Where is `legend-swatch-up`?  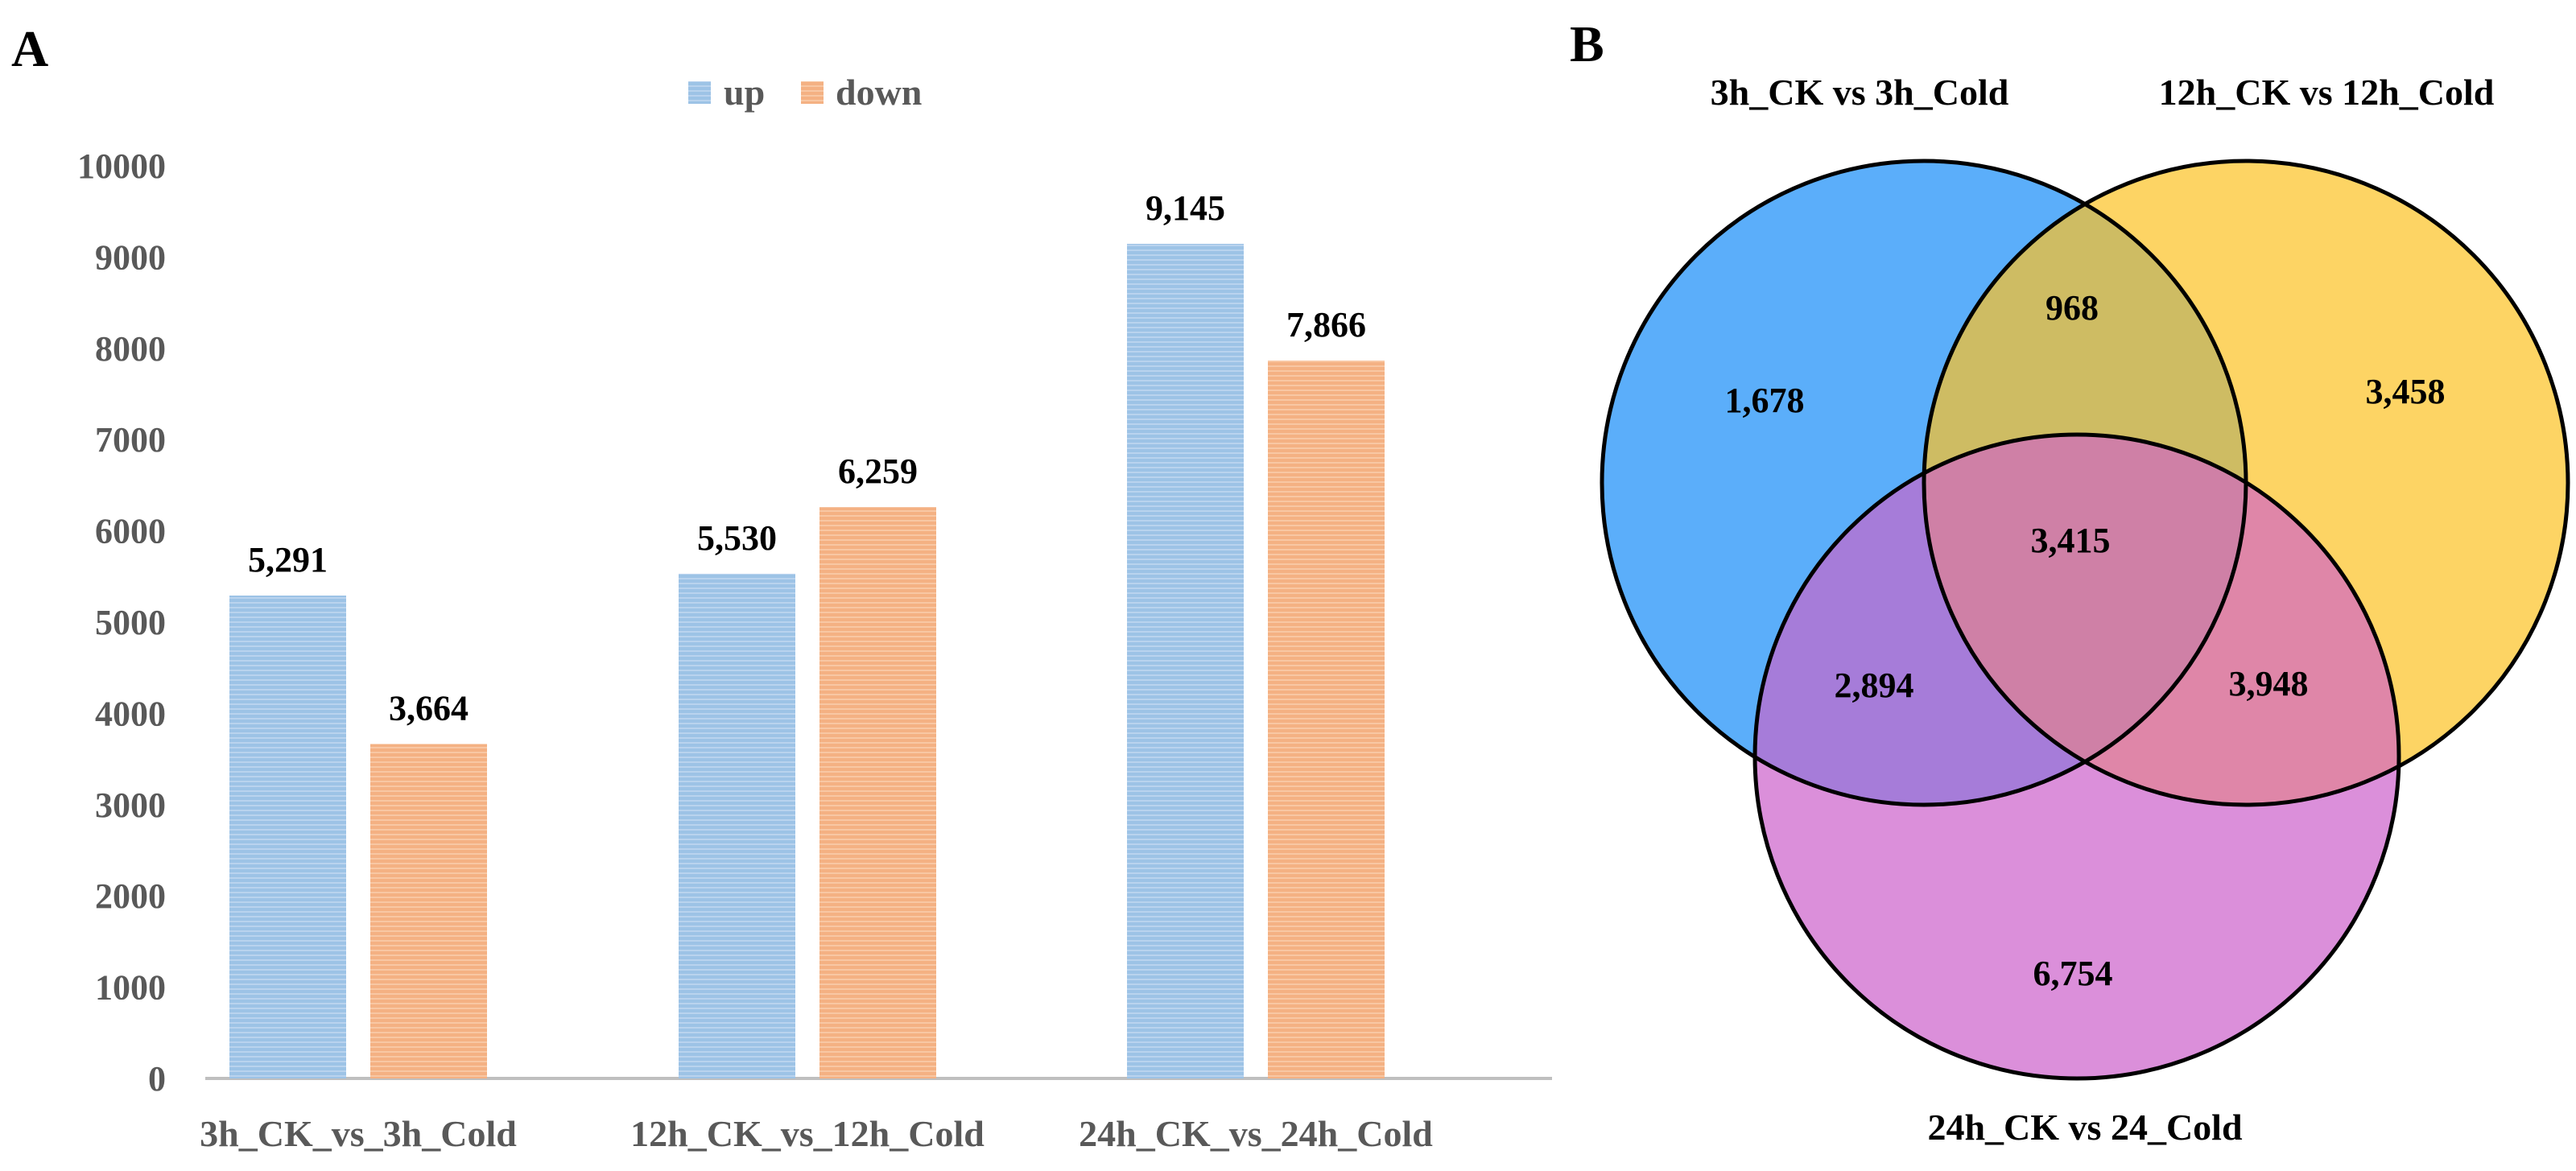
legend-swatch-up is located at coordinates (699, 93).